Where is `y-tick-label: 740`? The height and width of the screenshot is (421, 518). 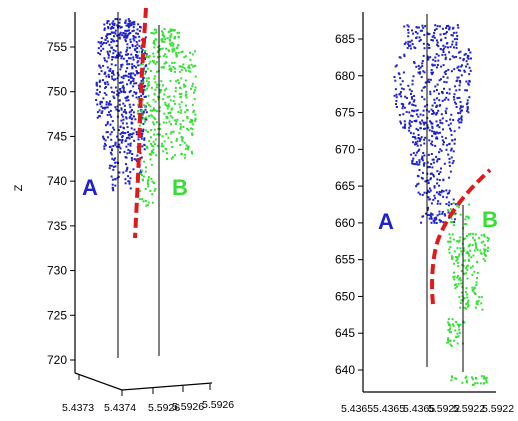 y-tick-label: 740 is located at coordinates (57, 181).